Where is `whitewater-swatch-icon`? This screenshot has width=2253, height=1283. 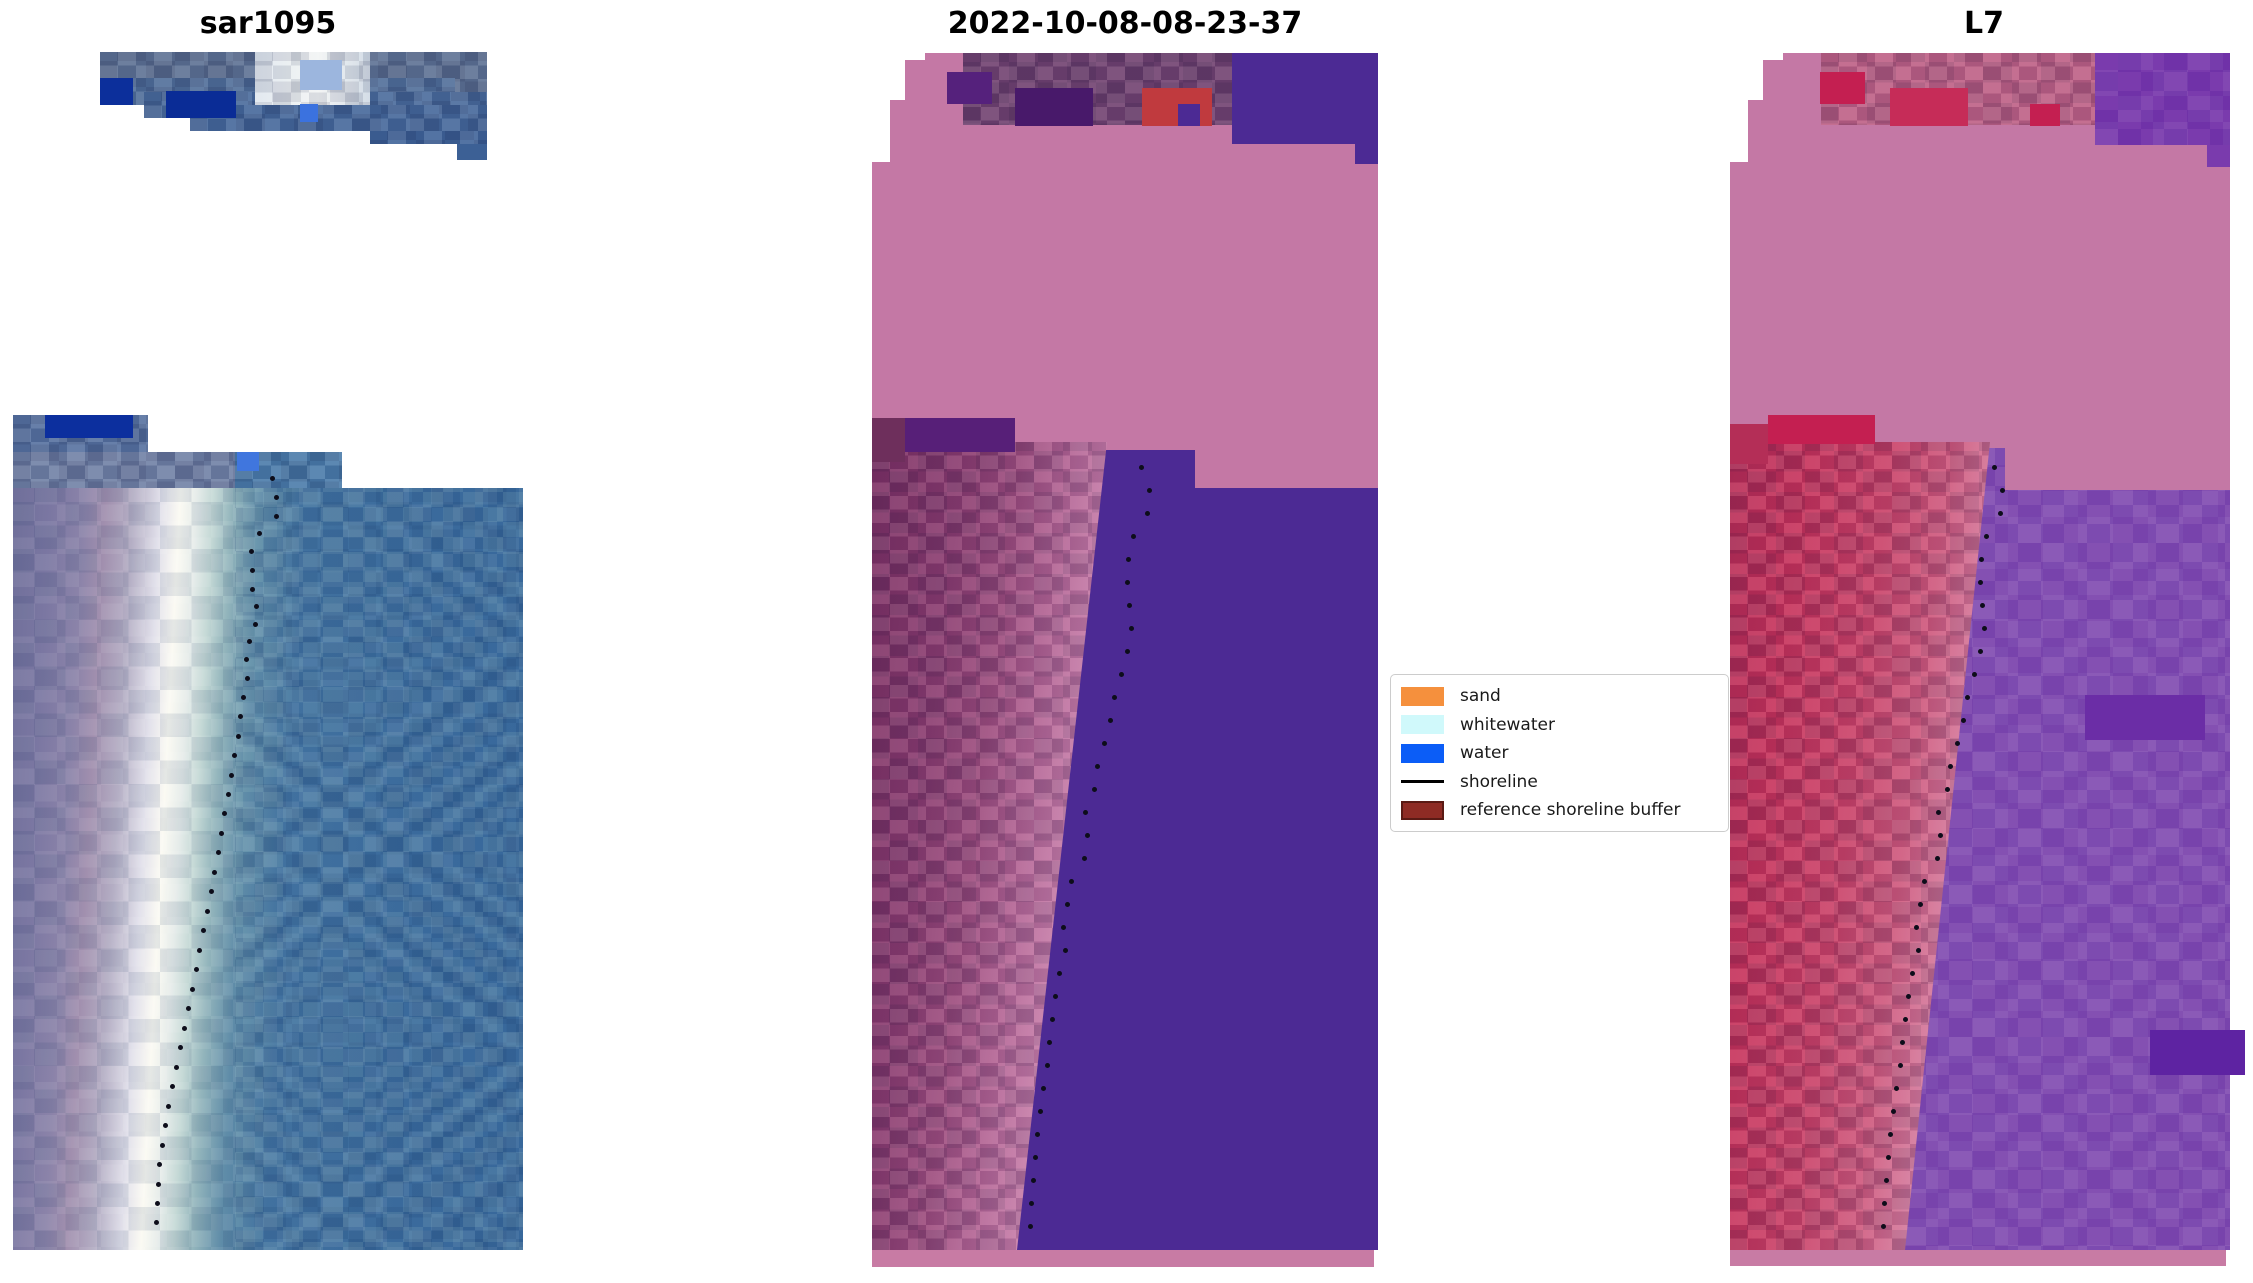 whitewater-swatch-icon is located at coordinates (1422, 724).